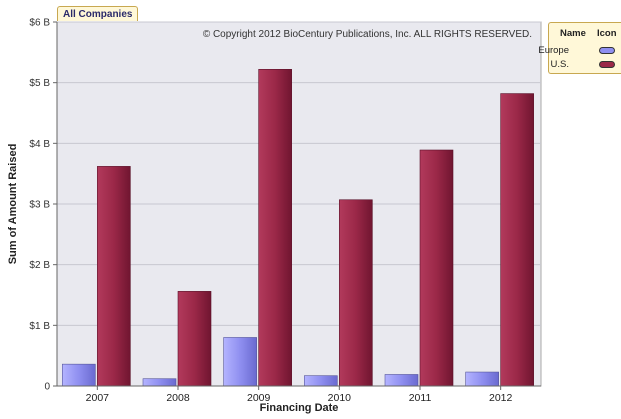 Image resolution: width=621 pixels, height=419 pixels. I want to click on legend-europe-swatch-icon, so click(607, 50).